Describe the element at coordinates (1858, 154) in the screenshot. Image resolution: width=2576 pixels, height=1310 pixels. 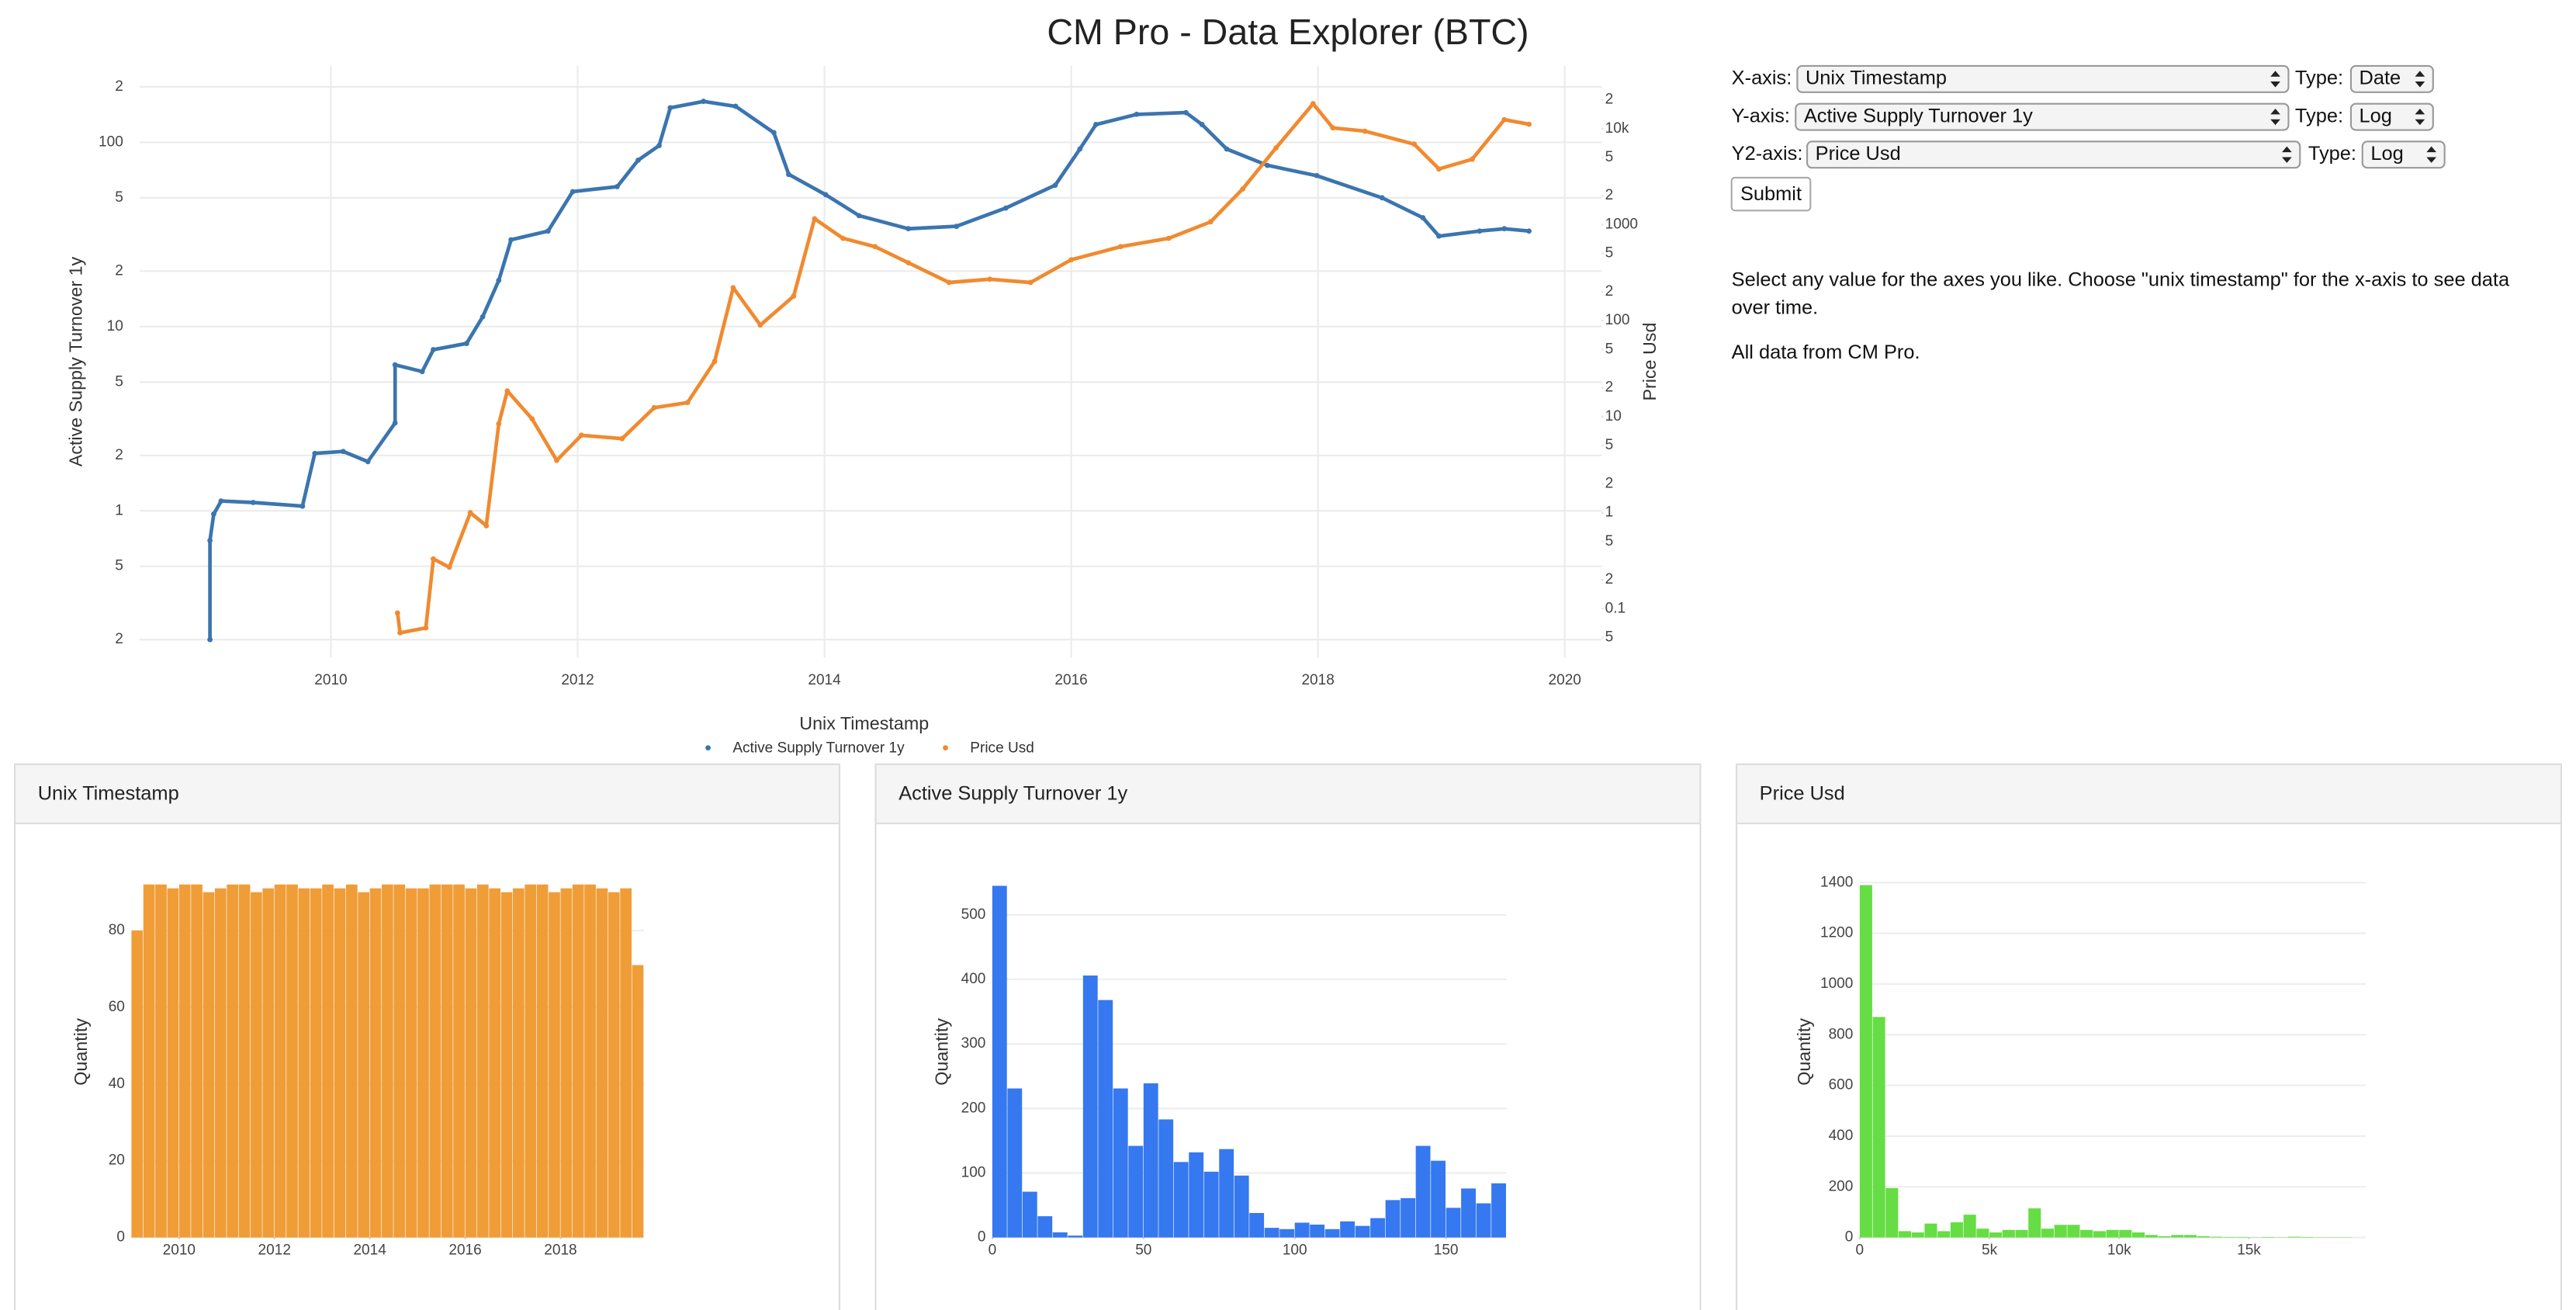
I see `axis-select-value: Price Usd` at that location.